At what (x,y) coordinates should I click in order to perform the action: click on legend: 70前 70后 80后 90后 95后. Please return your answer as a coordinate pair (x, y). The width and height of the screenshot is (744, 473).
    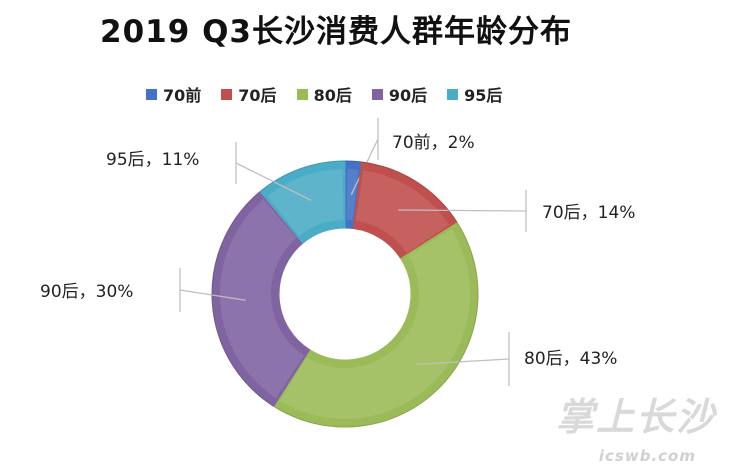
    Looking at the image, I should click on (324, 94).